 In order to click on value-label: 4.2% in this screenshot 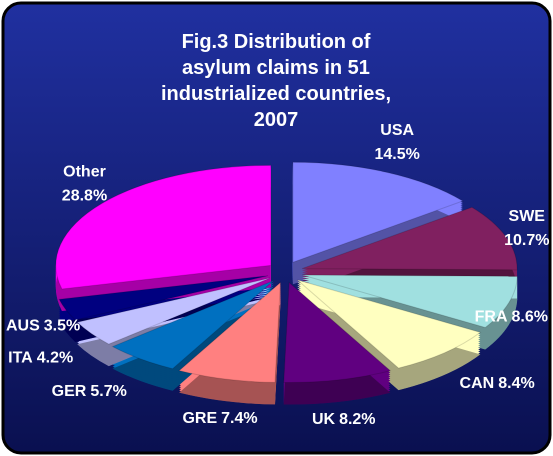, I will do `click(55, 357)`.